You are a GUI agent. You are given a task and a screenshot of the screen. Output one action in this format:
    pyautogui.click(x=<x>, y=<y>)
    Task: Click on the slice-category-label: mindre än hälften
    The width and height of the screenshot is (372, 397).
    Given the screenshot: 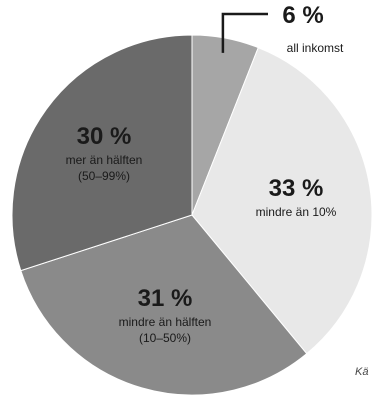 What is the action you would take?
    pyautogui.click(x=165, y=322)
    